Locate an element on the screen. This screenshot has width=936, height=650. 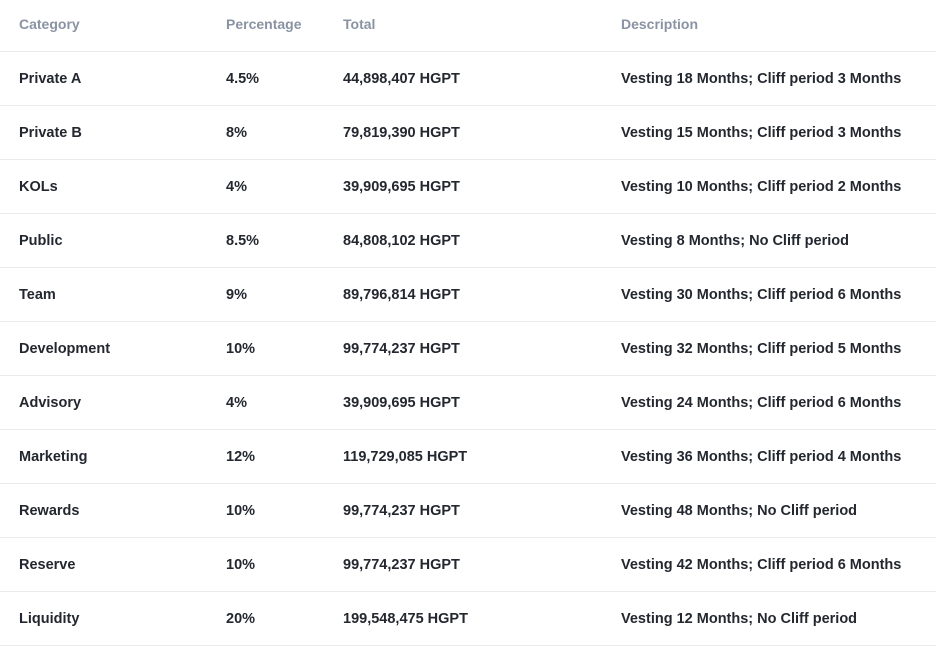
cell-total: 119,729,085 HGPT is located at coordinates (463, 456).